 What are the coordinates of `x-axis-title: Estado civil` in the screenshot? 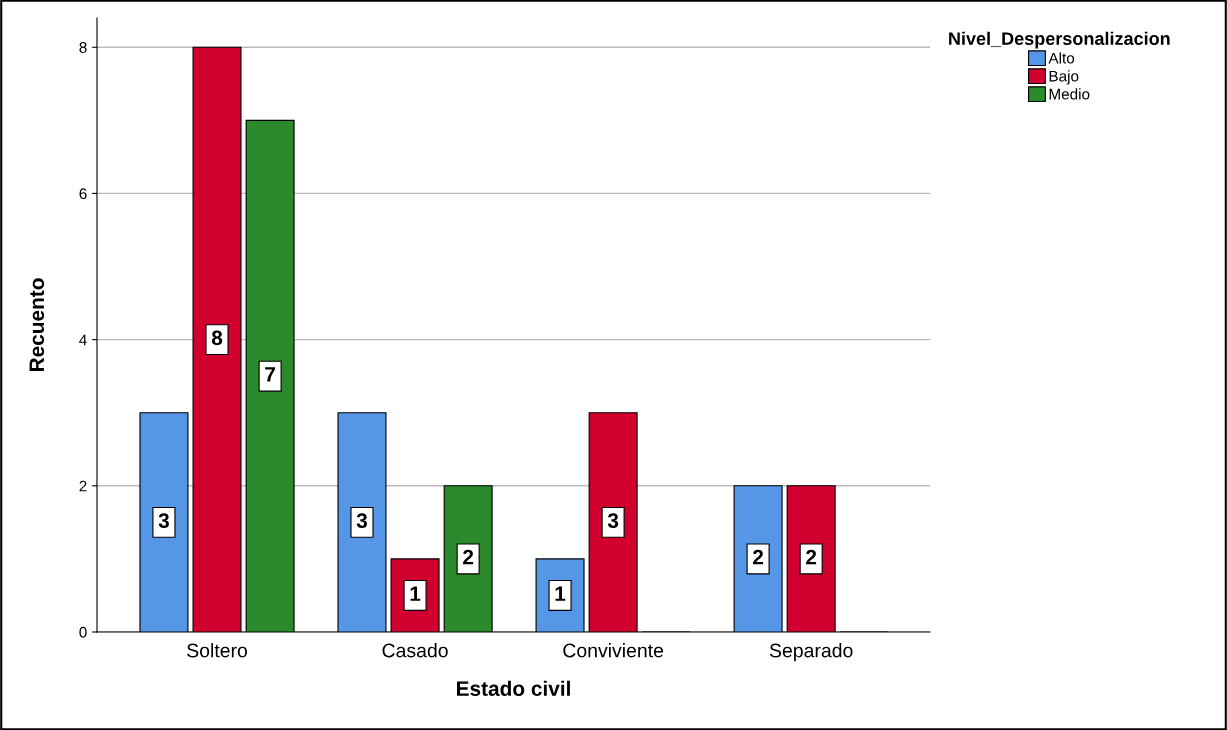 It's located at (513, 688).